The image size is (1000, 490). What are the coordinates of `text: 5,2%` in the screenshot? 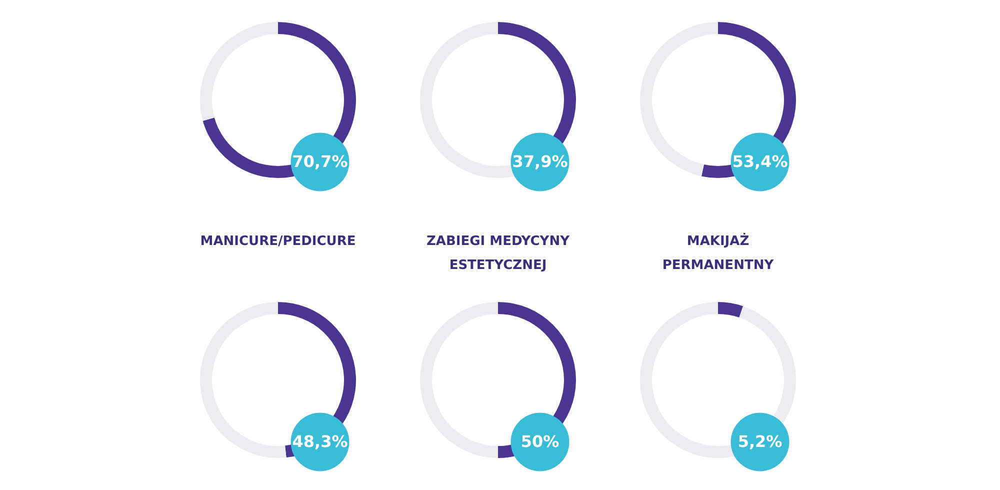 It's located at (760, 441).